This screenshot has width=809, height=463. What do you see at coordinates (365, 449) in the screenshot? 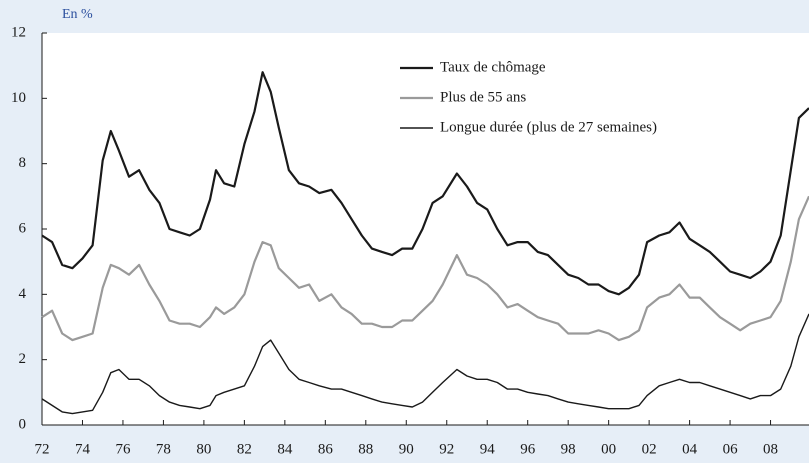
I see `x-tick-label: 88` at bounding box center [365, 449].